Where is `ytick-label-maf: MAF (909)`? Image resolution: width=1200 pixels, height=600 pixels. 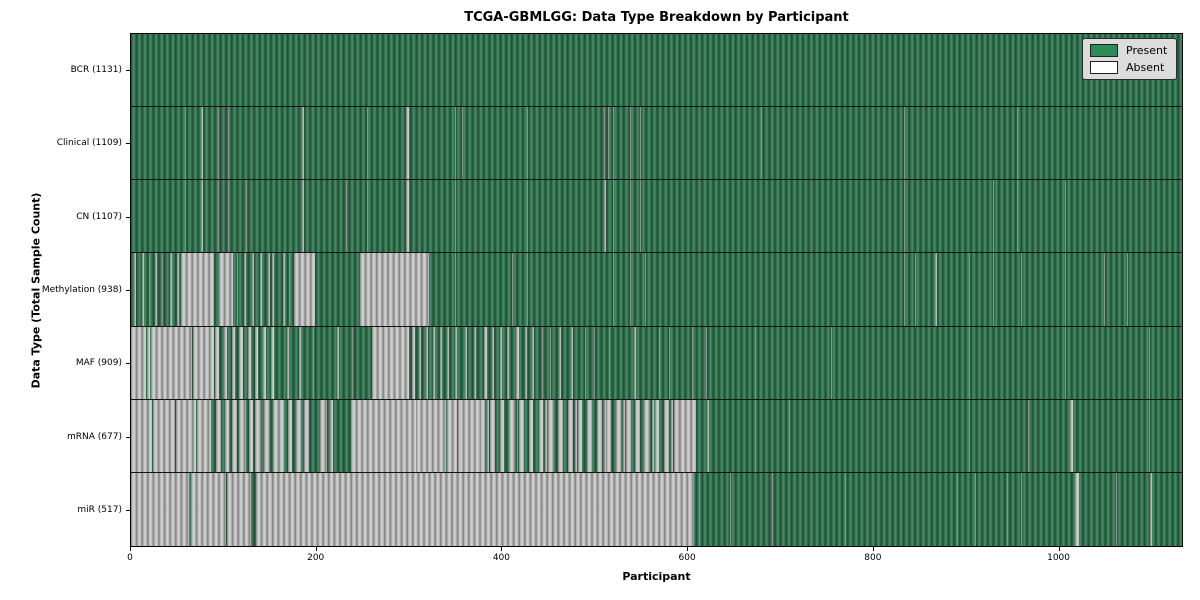 ytick-label-maf: MAF (909) is located at coordinates (98, 363).